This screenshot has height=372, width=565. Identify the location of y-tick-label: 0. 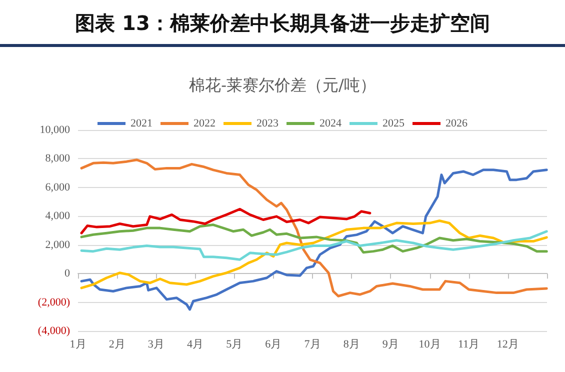
(67, 274).